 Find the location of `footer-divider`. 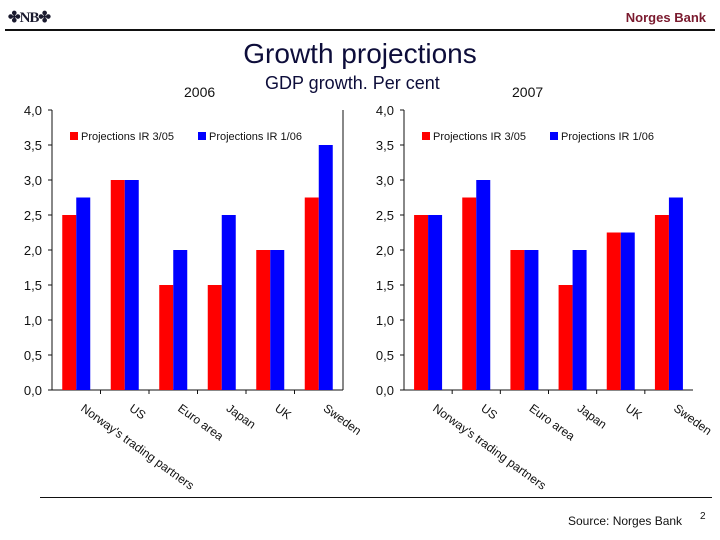

footer-divider is located at coordinates (376, 497).